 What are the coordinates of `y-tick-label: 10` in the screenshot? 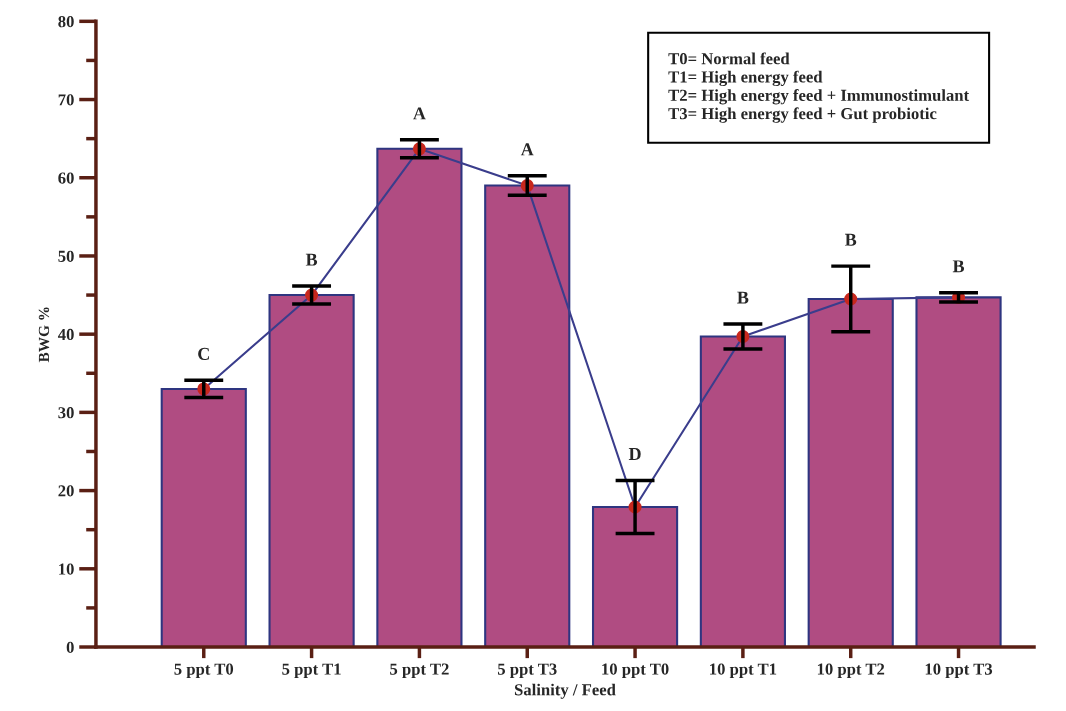 It's located at (66, 569).